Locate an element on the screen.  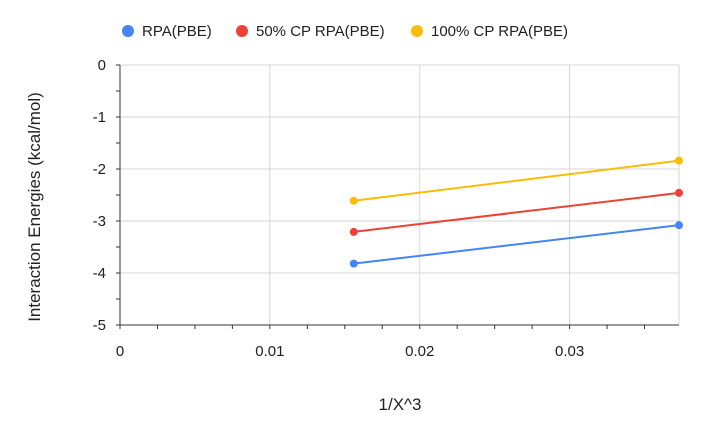
y-axis-title: Interaction Energies (kcal/mol) is located at coordinates (34, 207).